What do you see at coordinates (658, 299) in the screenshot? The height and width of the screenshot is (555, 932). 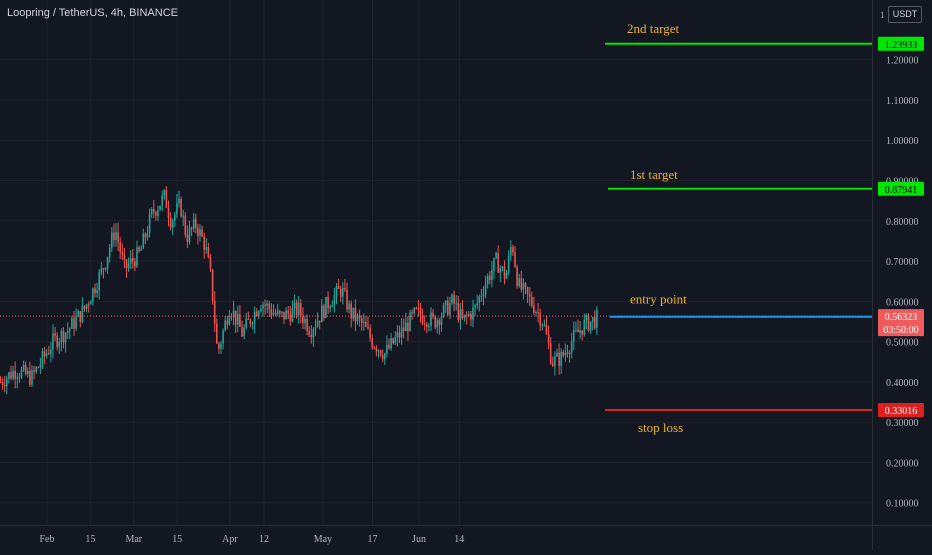 I see `level-annotation-entry-point: entry point` at bounding box center [658, 299].